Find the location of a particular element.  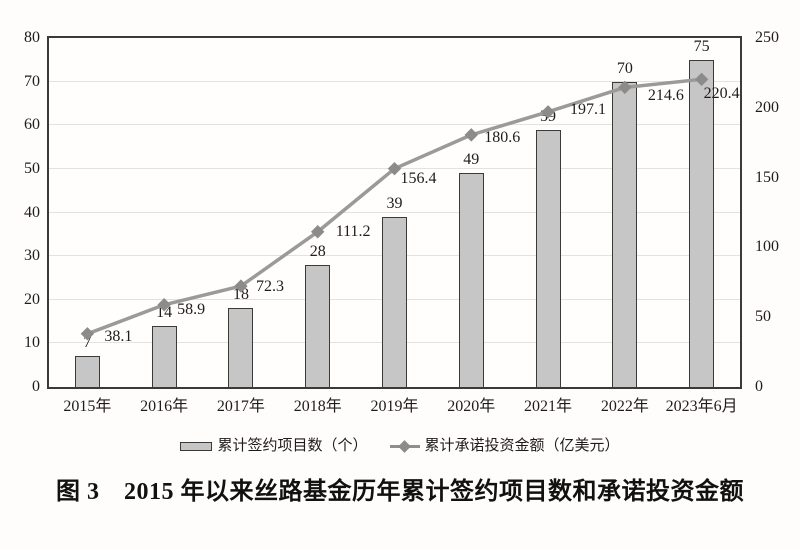

bar-value-label: 7 is located at coordinates (87, 343).